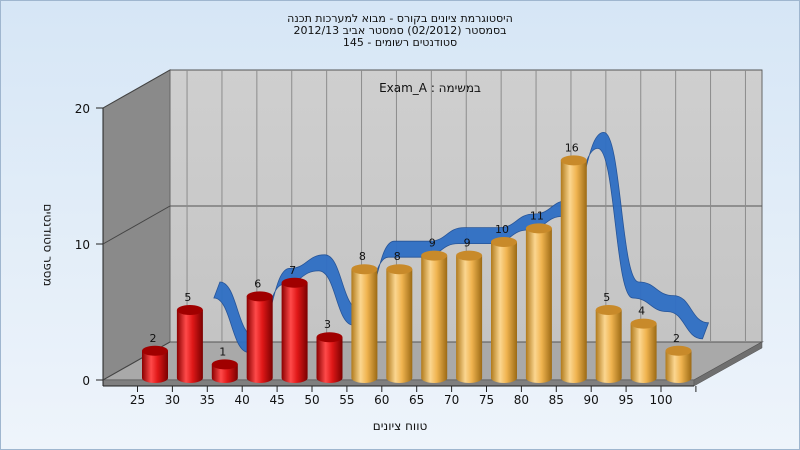 Image resolution: width=800 pixels, height=450 pixels. I want to click on y-tick-layer: 0 10 20, so click(89, 245).